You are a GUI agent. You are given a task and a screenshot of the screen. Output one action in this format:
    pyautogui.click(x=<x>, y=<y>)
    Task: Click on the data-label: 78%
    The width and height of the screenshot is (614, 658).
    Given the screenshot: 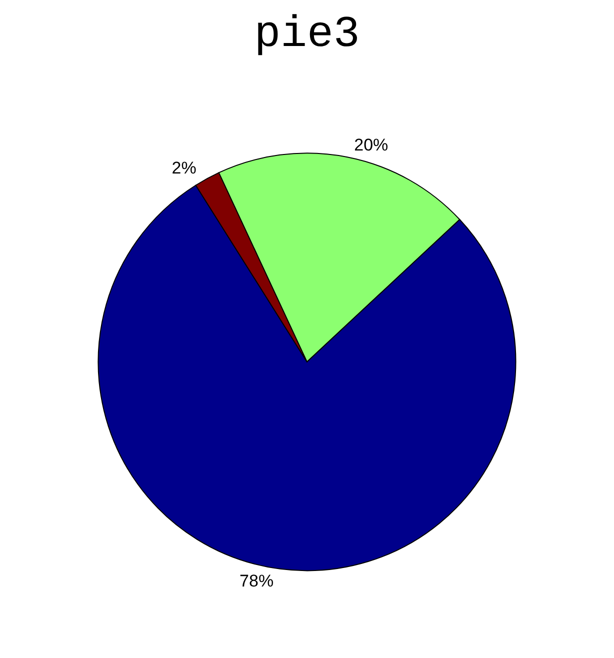 What is the action you would take?
    pyautogui.click(x=257, y=580)
    